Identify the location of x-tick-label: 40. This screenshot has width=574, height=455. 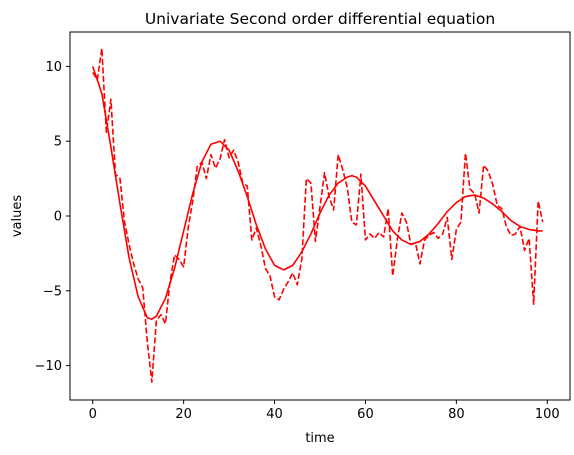
(274, 414).